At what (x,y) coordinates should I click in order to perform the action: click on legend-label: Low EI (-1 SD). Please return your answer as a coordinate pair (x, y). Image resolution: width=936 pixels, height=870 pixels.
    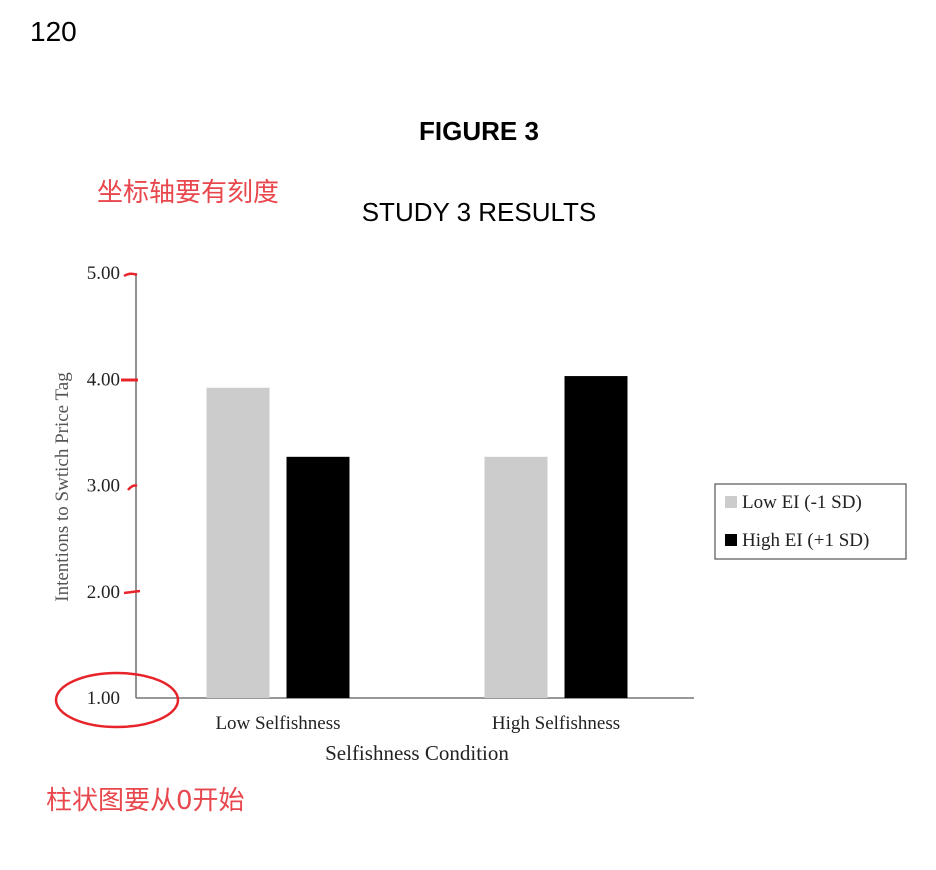
    Looking at the image, I should click on (802, 502).